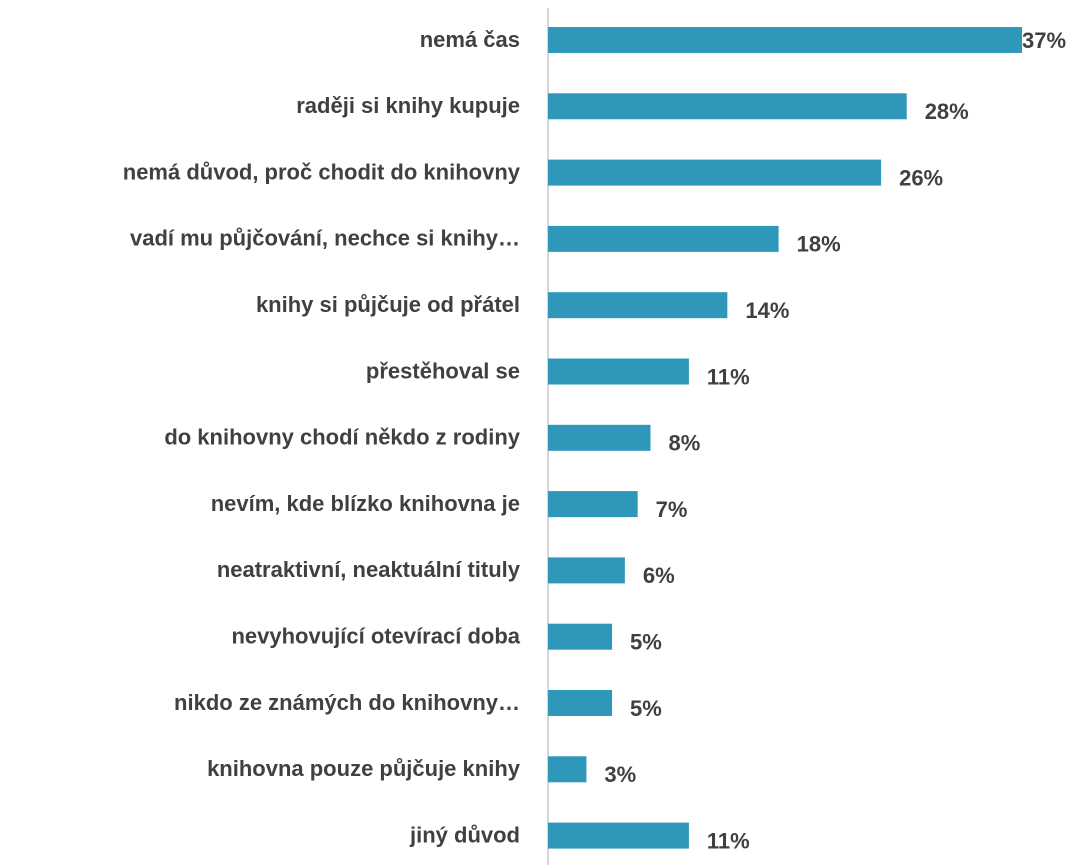  What do you see at coordinates (388, 304) in the screenshot?
I see `category-label: knihy si půjčuje od přátel` at bounding box center [388, 304].